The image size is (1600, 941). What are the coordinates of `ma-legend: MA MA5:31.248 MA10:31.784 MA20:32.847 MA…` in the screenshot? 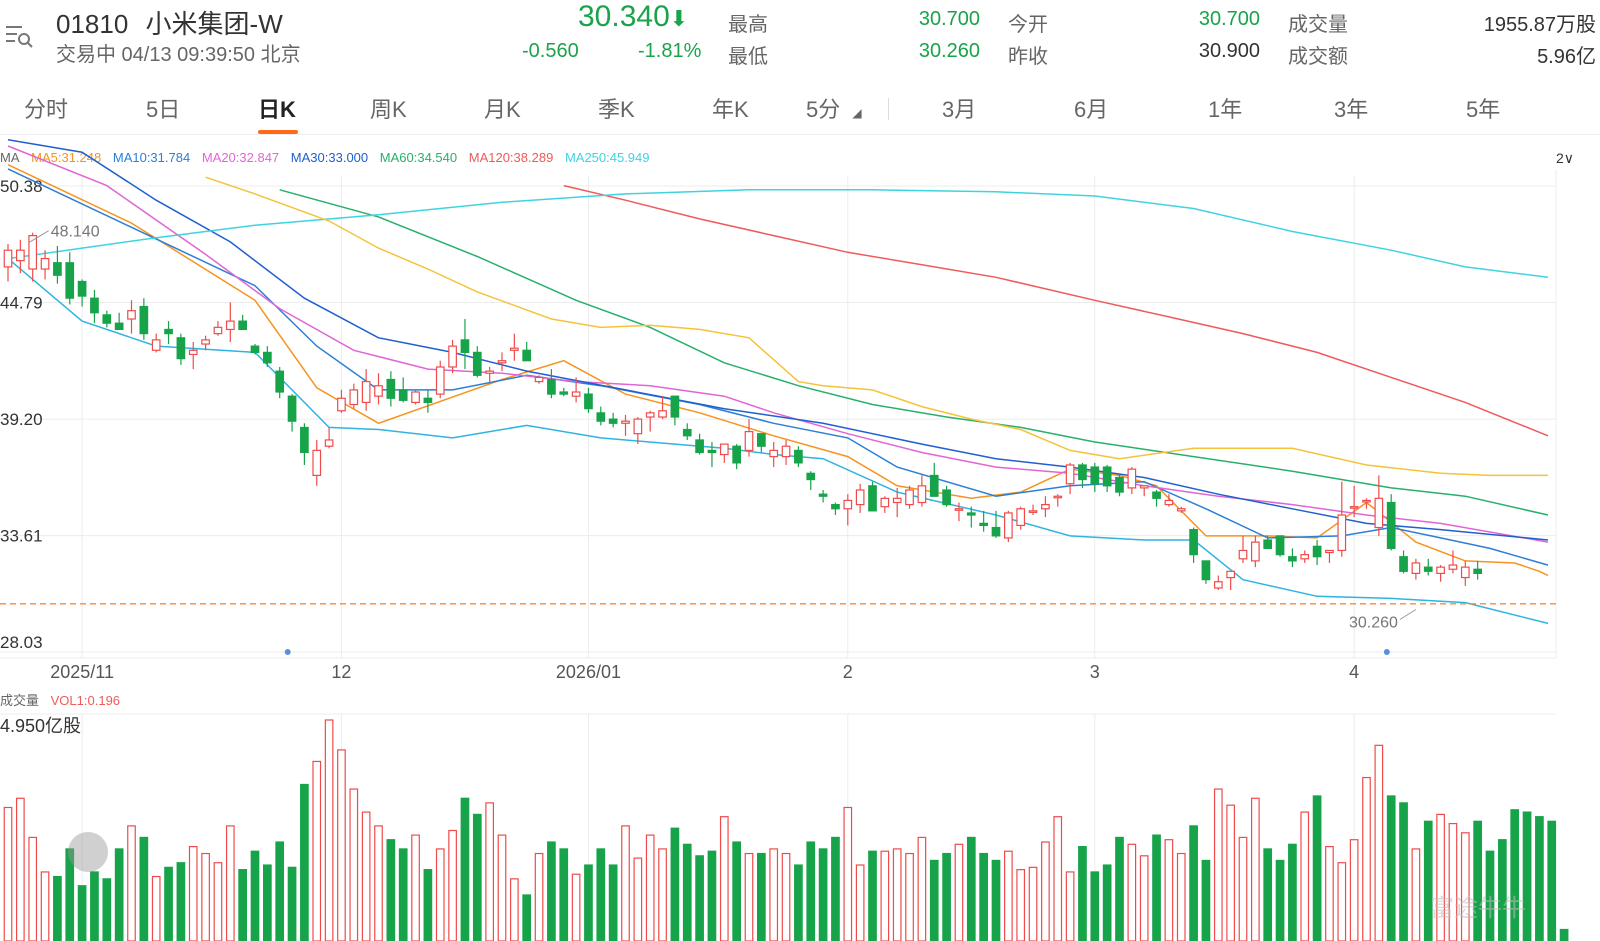 It's located at (329, 159).